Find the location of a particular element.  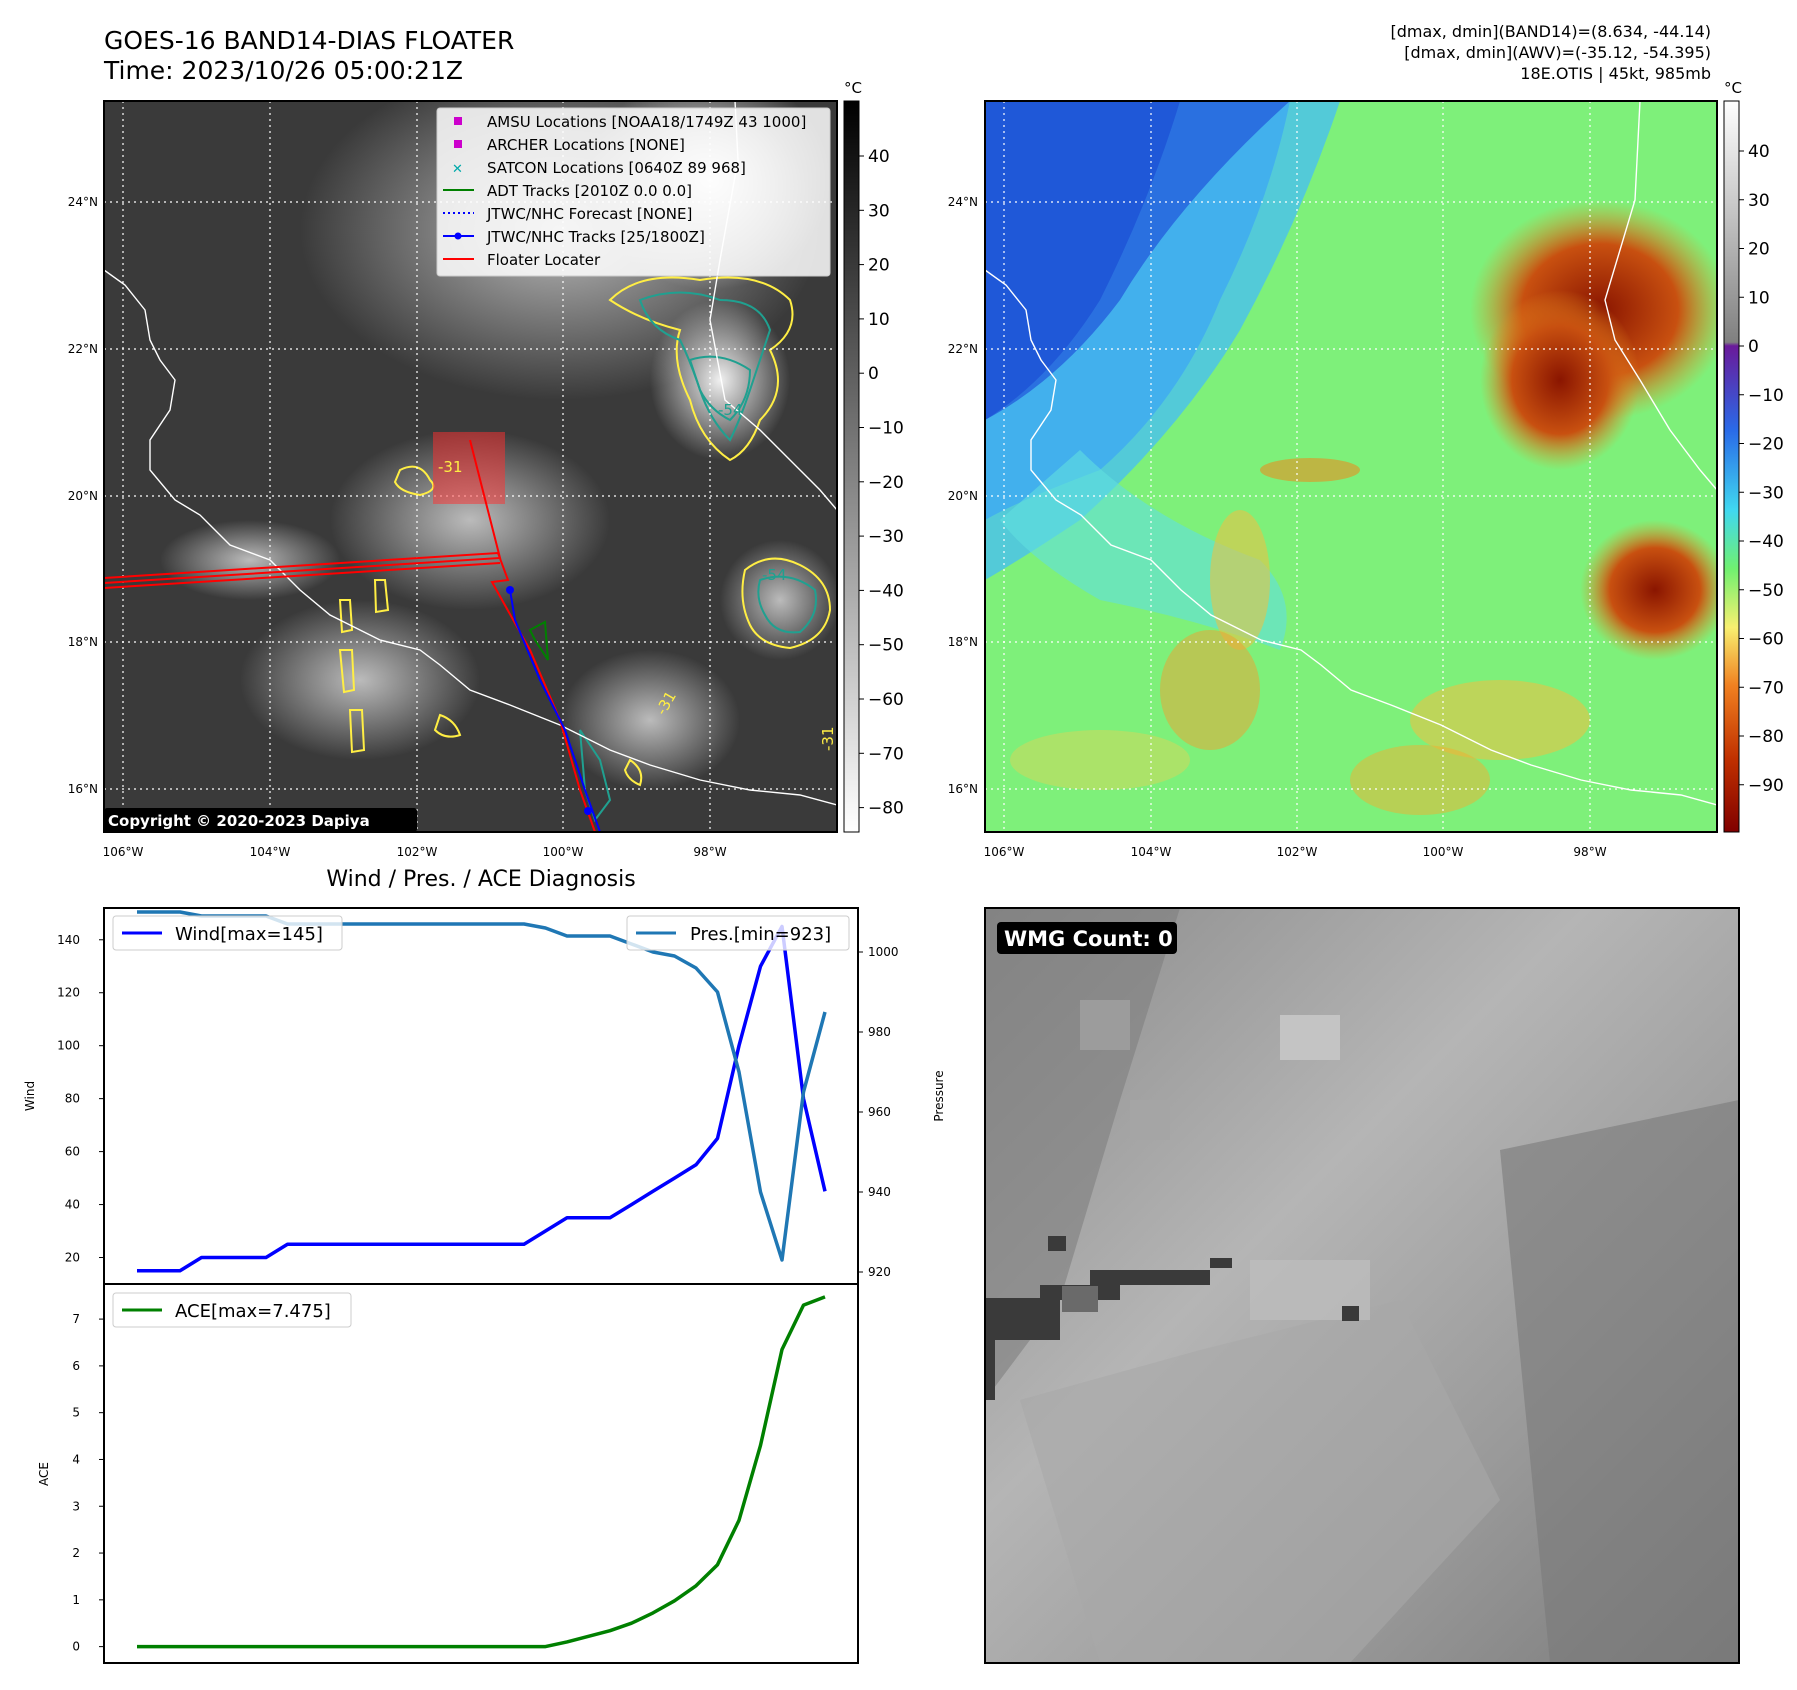

ir-colorbar: °C 40 30 20 10 0 −10 −20 −30 −40 −50 −60 −70 −80 is located at coordinates (873, 456).